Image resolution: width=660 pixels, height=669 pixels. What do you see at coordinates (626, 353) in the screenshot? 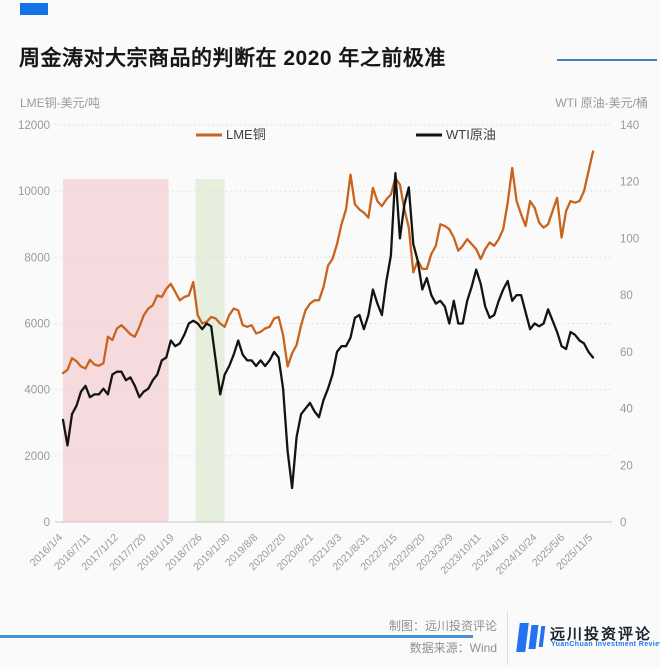
I see `right-axis-tick-label: 60` at bounding box center [626, 353].